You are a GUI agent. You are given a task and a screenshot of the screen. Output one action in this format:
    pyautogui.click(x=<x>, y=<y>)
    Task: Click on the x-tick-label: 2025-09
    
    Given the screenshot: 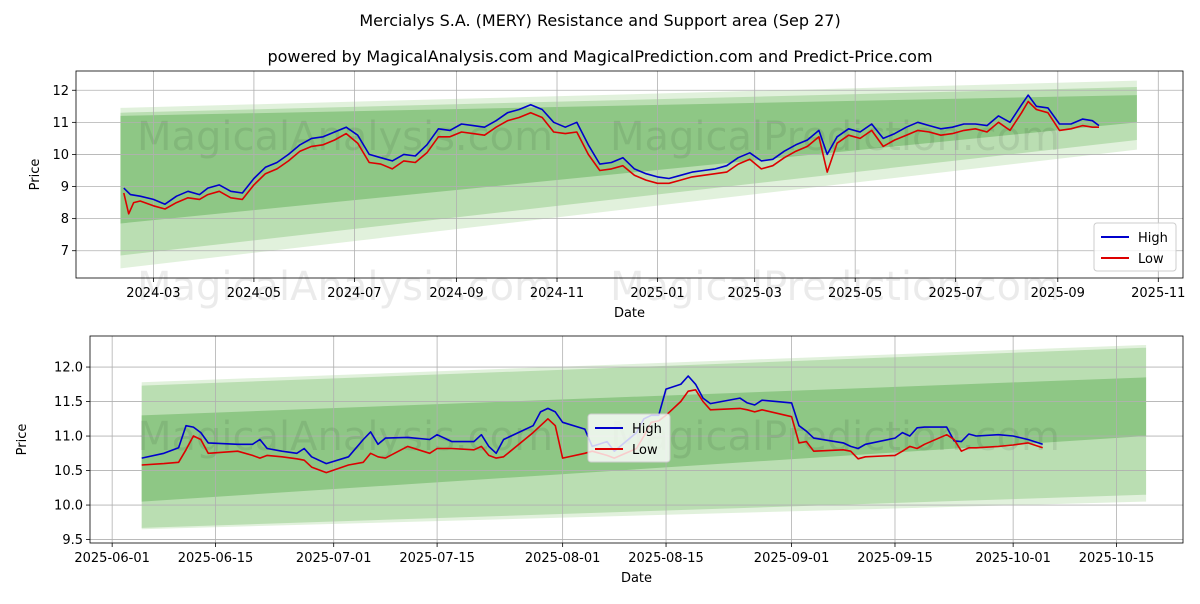 What is the action you would take?
    pyautogui.click(x=1058, y=293)
    